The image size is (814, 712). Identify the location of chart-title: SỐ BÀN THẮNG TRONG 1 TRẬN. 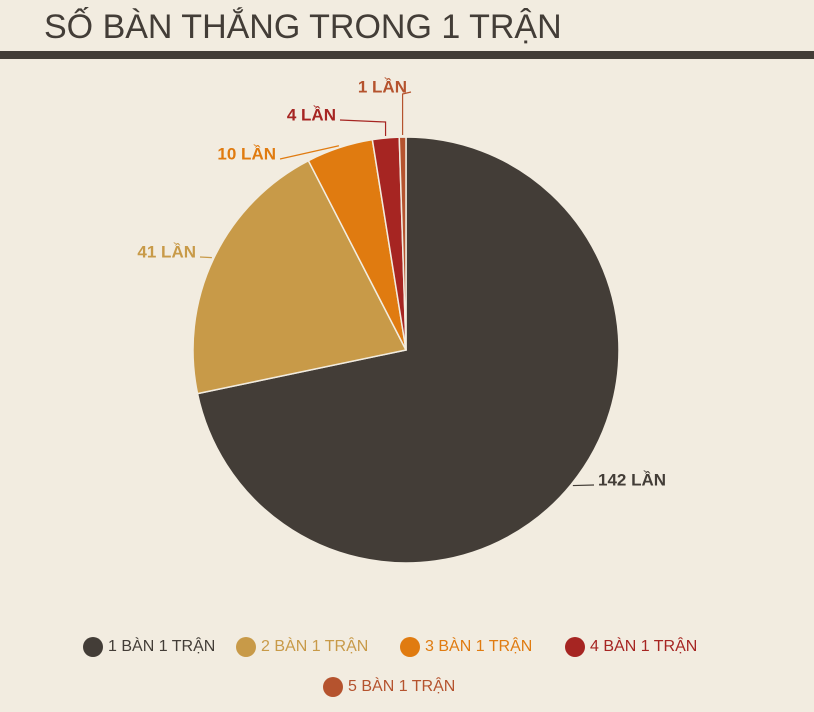
(303, 26).